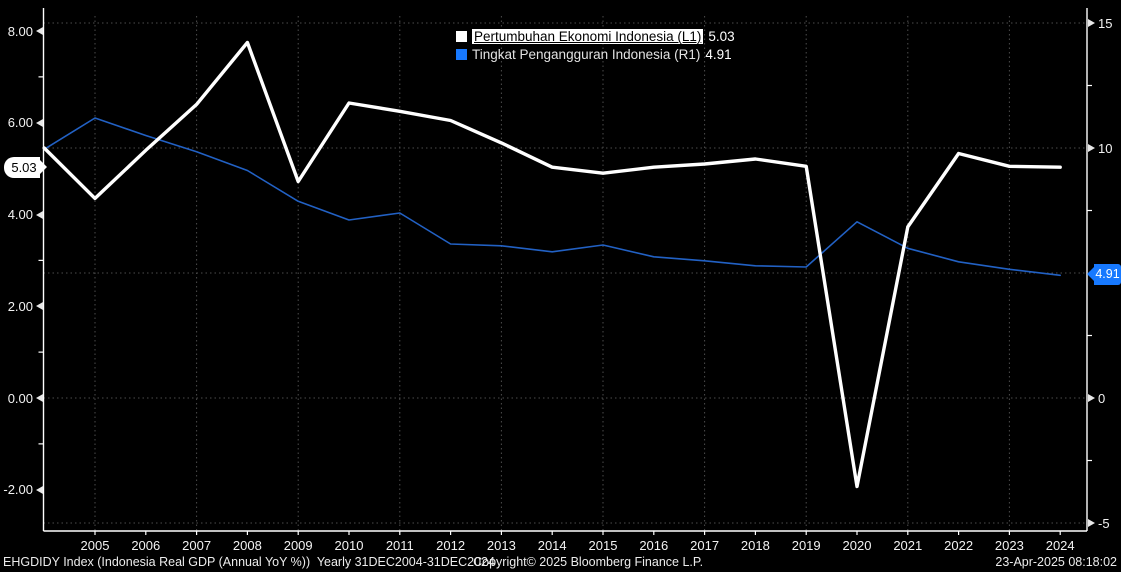 The image size is (1121, 572). What do you see at coordinates (461, 54) in the screenshot?
I see `unemployment-series-swatch-icon` at bounding box center [461, 54].